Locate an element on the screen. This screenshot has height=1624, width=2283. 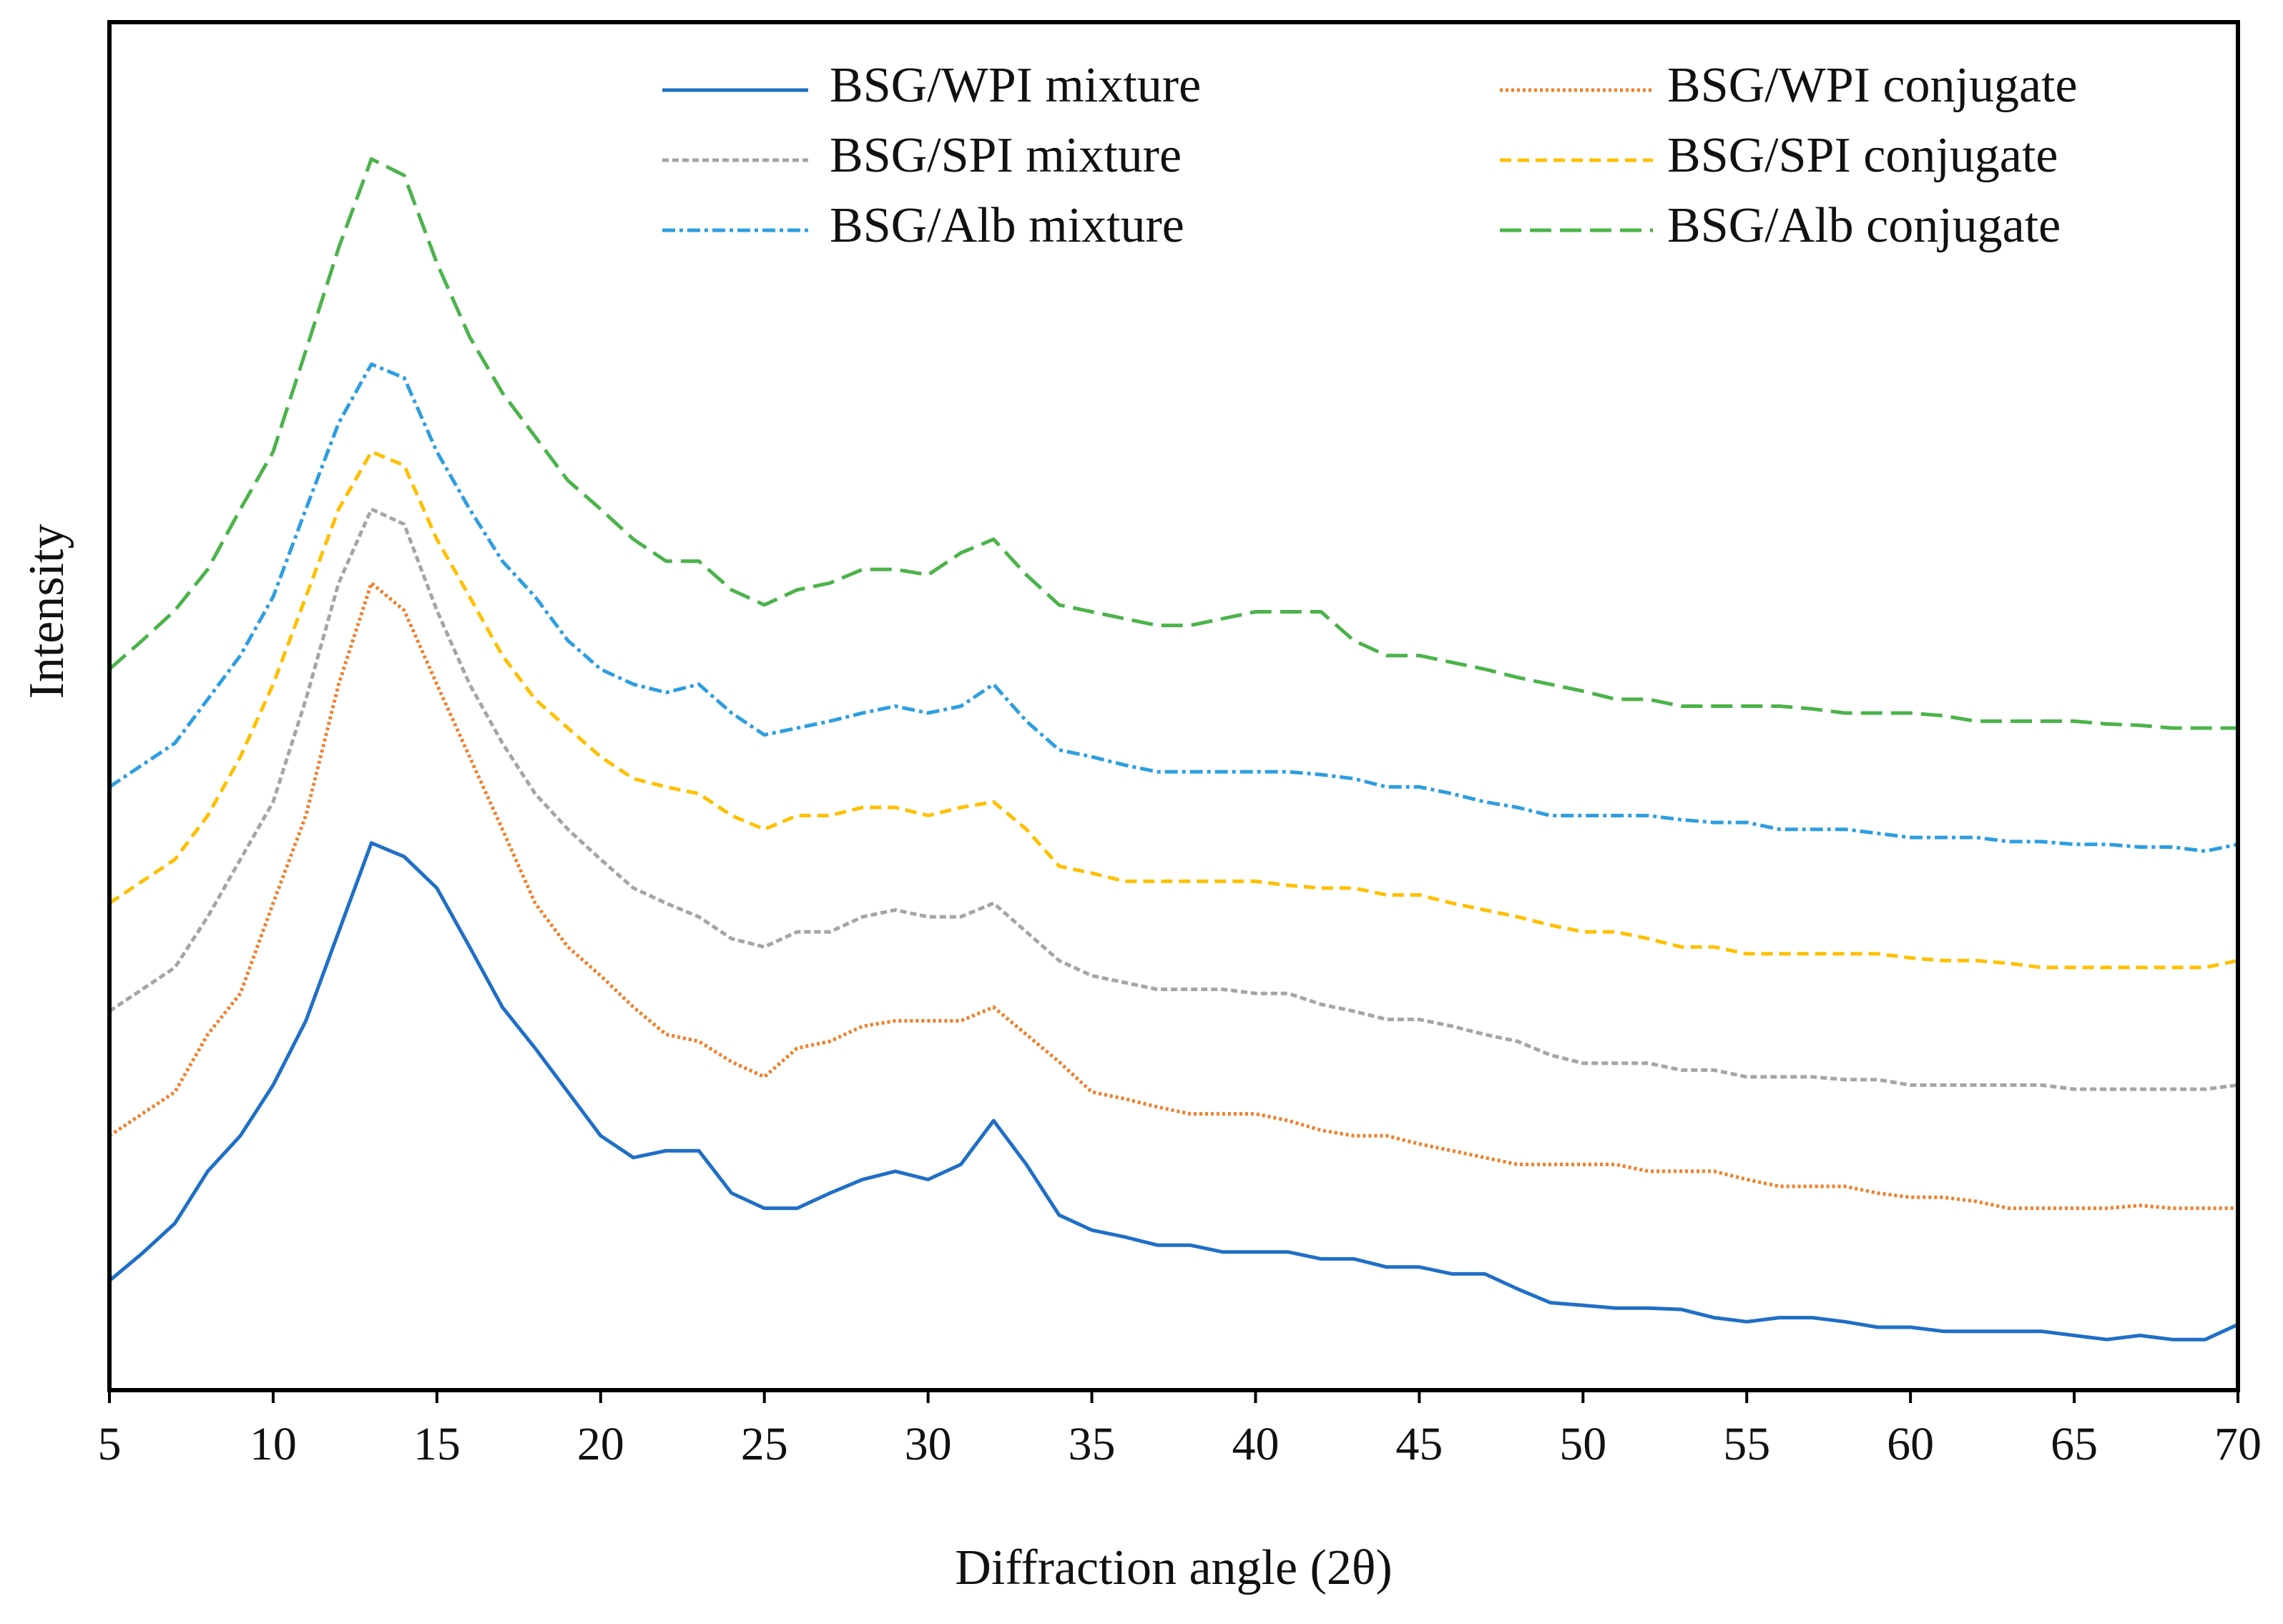
x-tick-label: 45 is located at coordinates (1419, 1444).